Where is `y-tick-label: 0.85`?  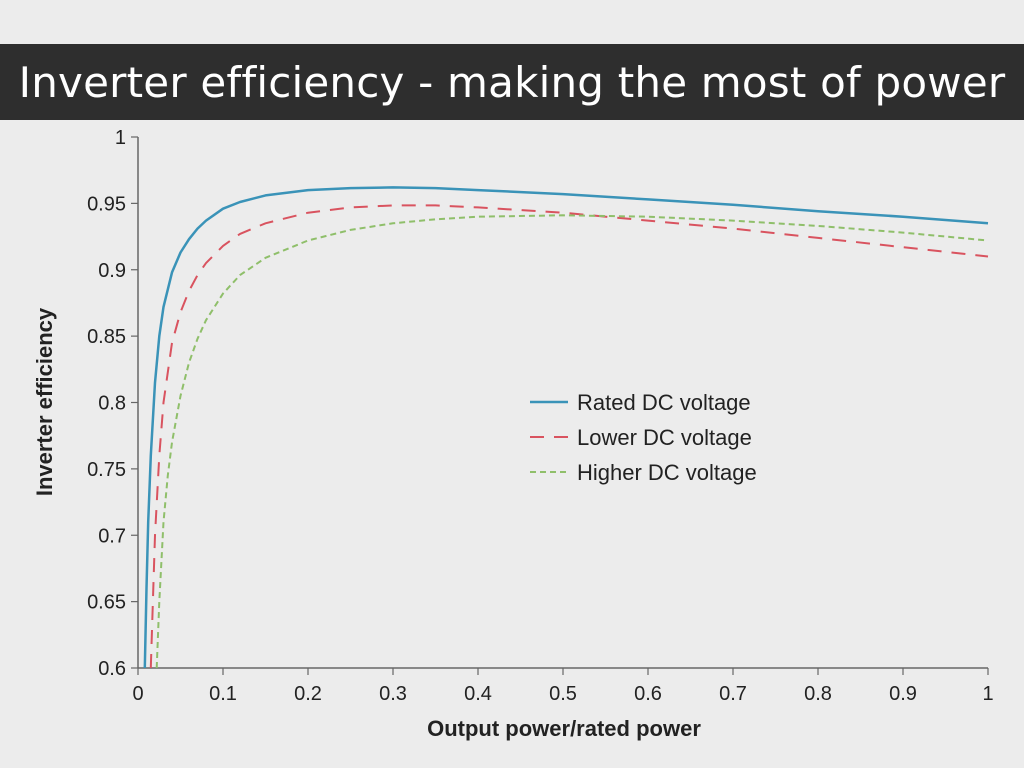
y-tick-label: 0.85 is located at coordinates (106, 337).